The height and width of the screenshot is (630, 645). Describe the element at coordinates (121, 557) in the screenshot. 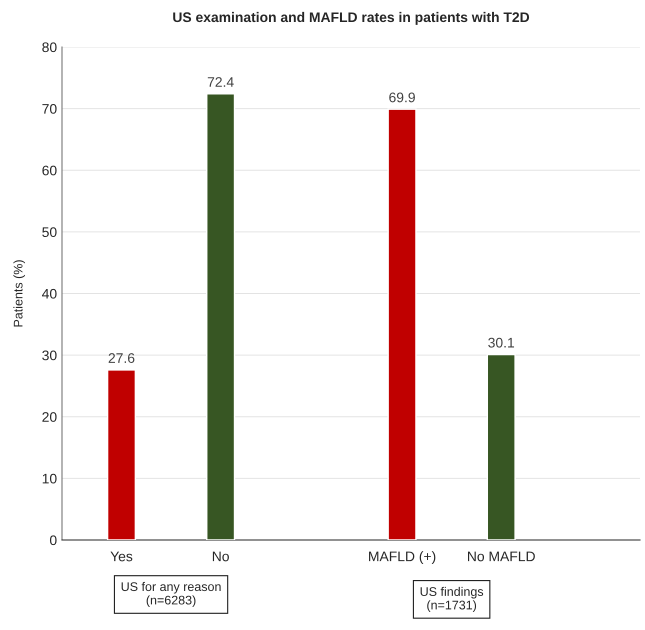

I see `x-tick-label: Yes` at that location.